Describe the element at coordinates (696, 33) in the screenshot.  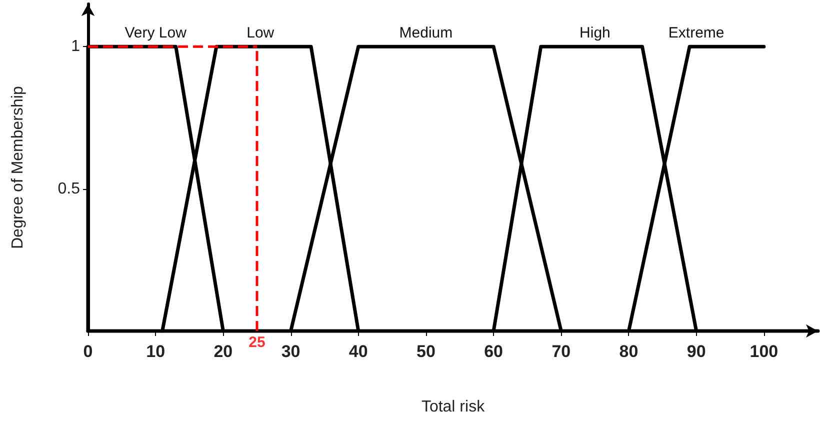
I see `series-label: Extreme` at that location.